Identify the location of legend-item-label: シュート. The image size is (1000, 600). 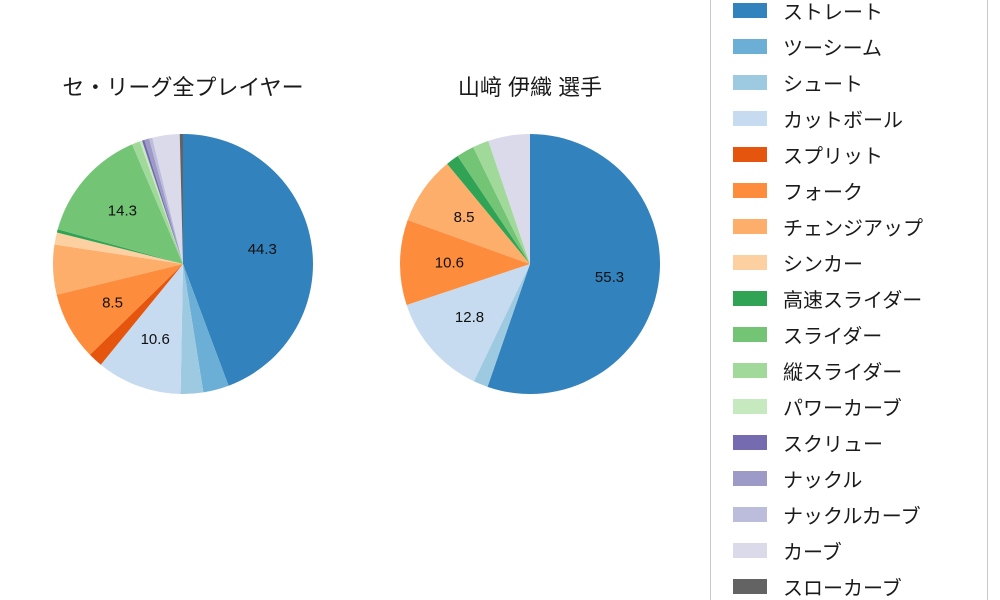
(823, 84).